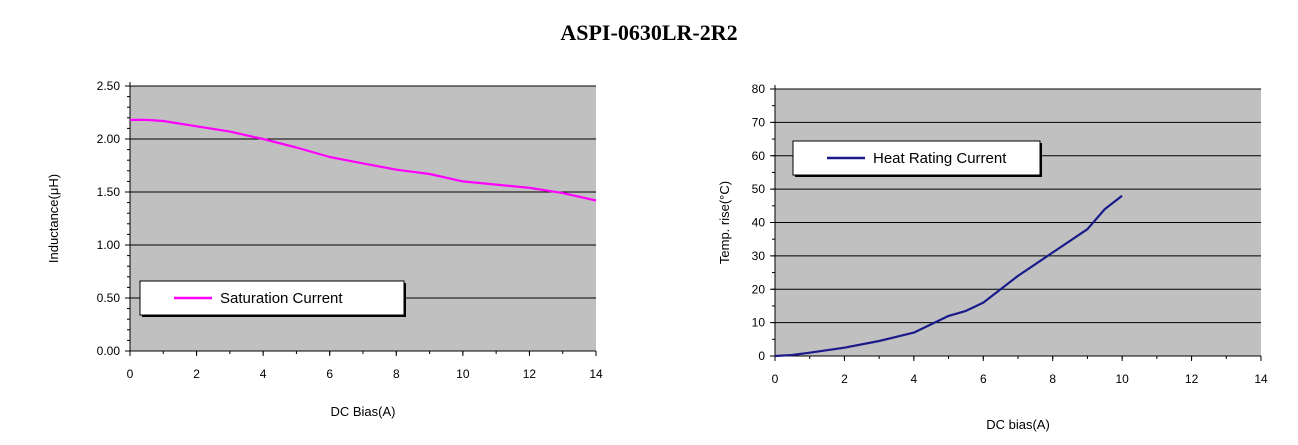 The width and height of the screenshot is (1298, 445). I want to click on left-x-tick-label: 4, so click(263, 374).